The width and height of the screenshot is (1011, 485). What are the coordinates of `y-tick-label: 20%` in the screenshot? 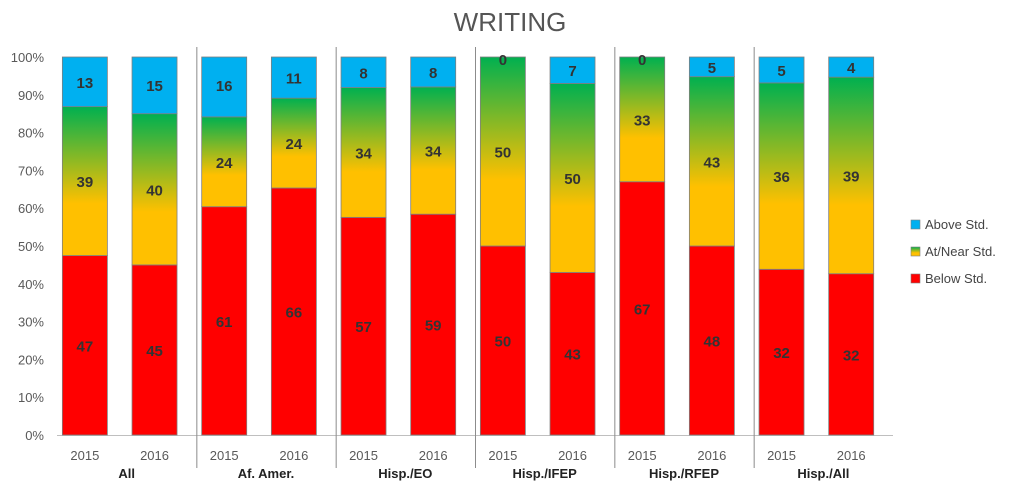 It's located at (31, 359).